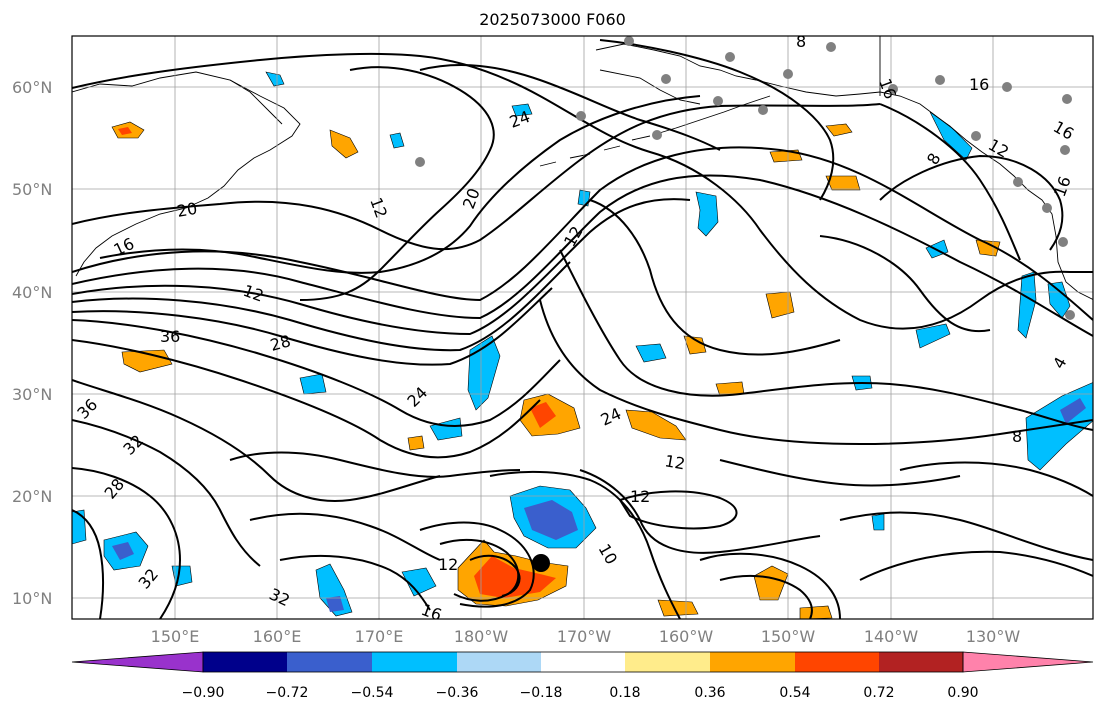 The height and width of the screenshot is (712, 1105). Describe the element at coordinates (709, 693) in the screenshot. I see `colorbar-tick: 0.36` at that location.